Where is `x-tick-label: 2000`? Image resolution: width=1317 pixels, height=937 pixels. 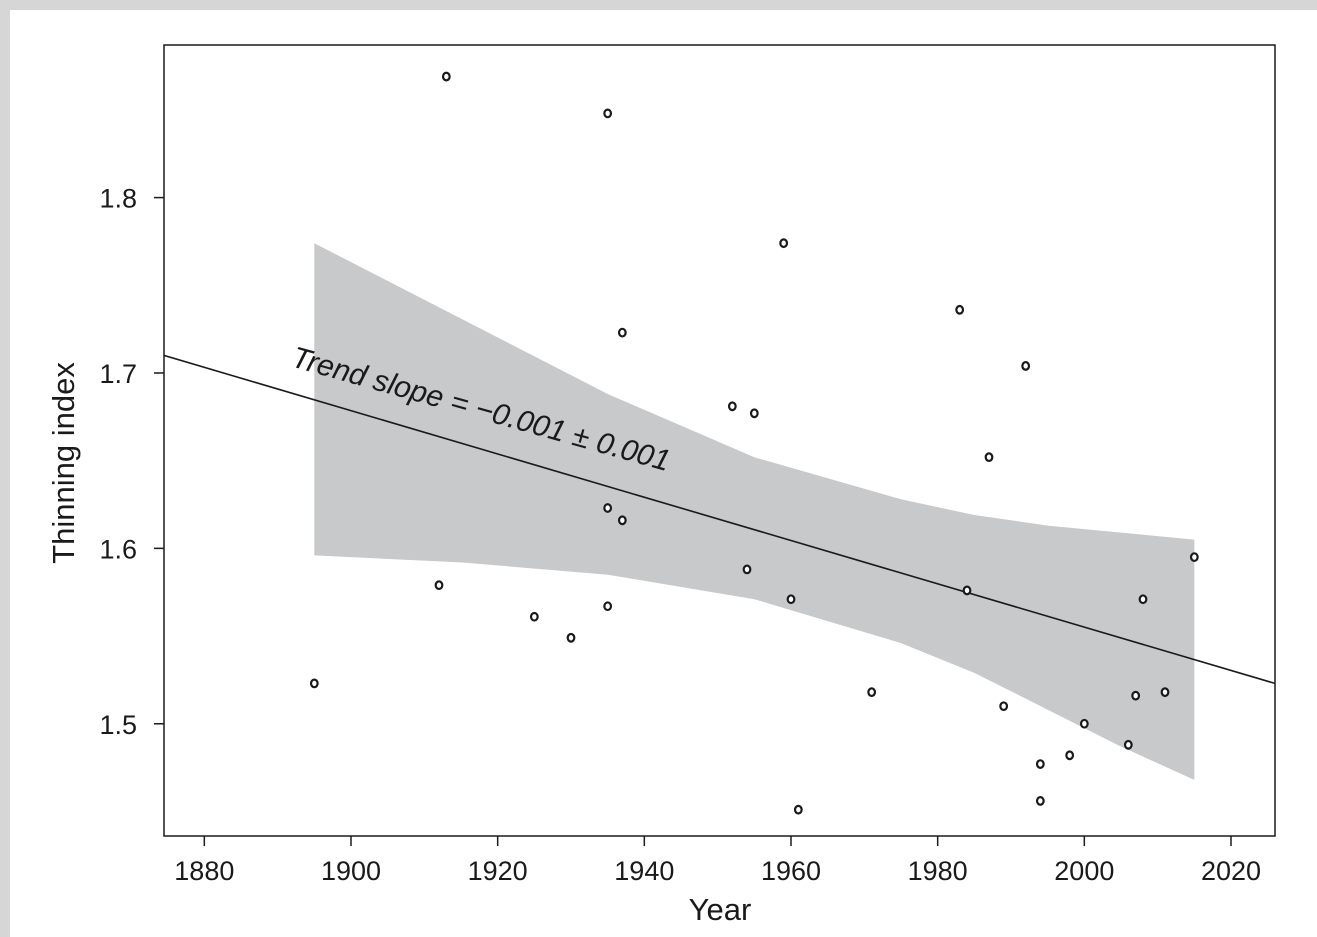
x-tick-label: 2000 is located at coordinates (1084, 871).